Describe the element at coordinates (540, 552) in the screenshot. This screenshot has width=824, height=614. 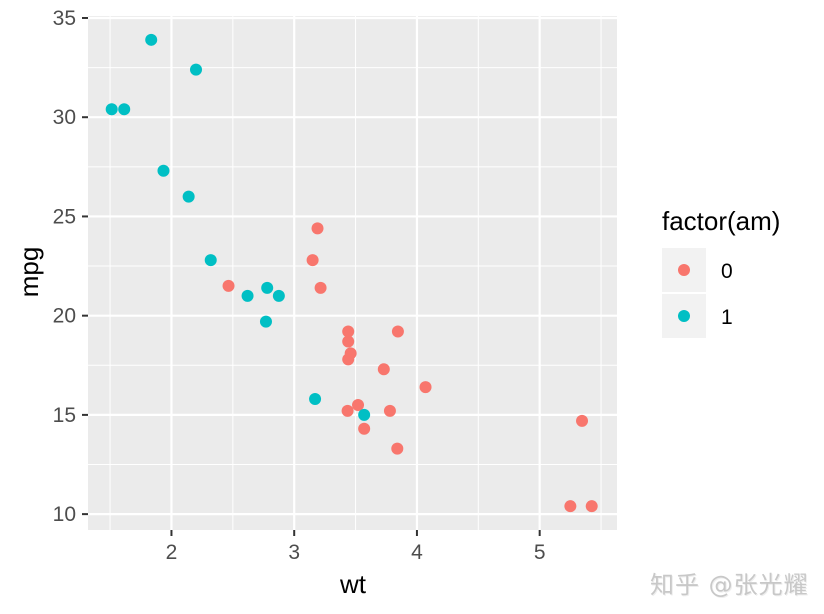
I see `x-tick-label: 5` at that location.